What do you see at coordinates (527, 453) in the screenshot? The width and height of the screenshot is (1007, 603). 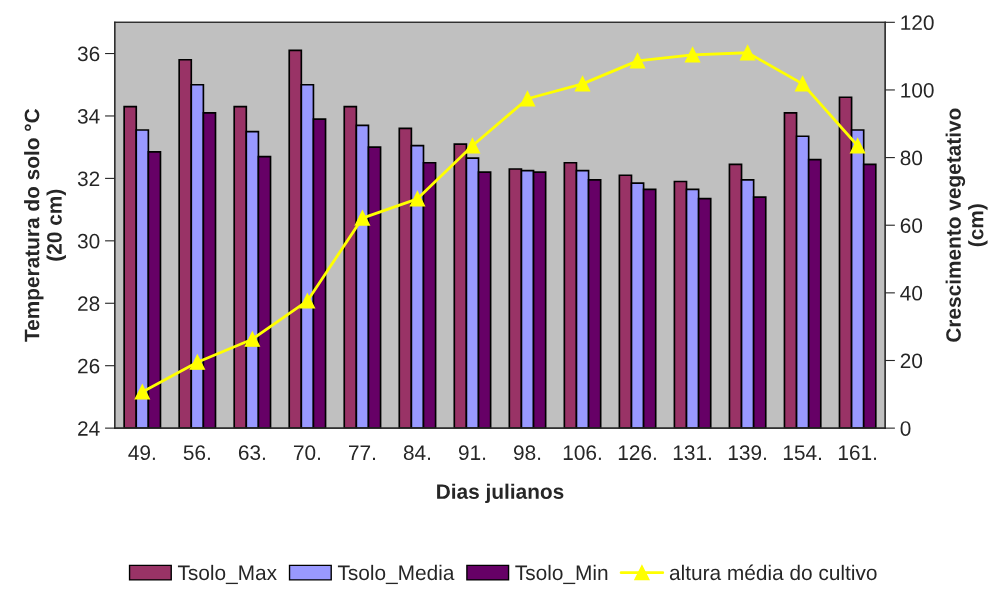 I see `x-tick-label: 98.` at bounding box center [527, 453].